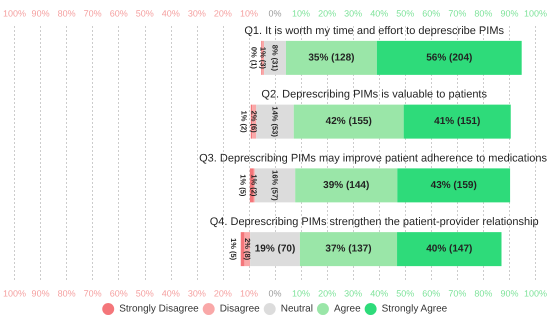 The width and height of the screenshot is (550, 321). What do you see at coordinates (374, 30) in the screenshot?
I see `y-tick-label: Q1. It is worth my time and effort to deprescribe PIMs` at bounding box center [374, 30].